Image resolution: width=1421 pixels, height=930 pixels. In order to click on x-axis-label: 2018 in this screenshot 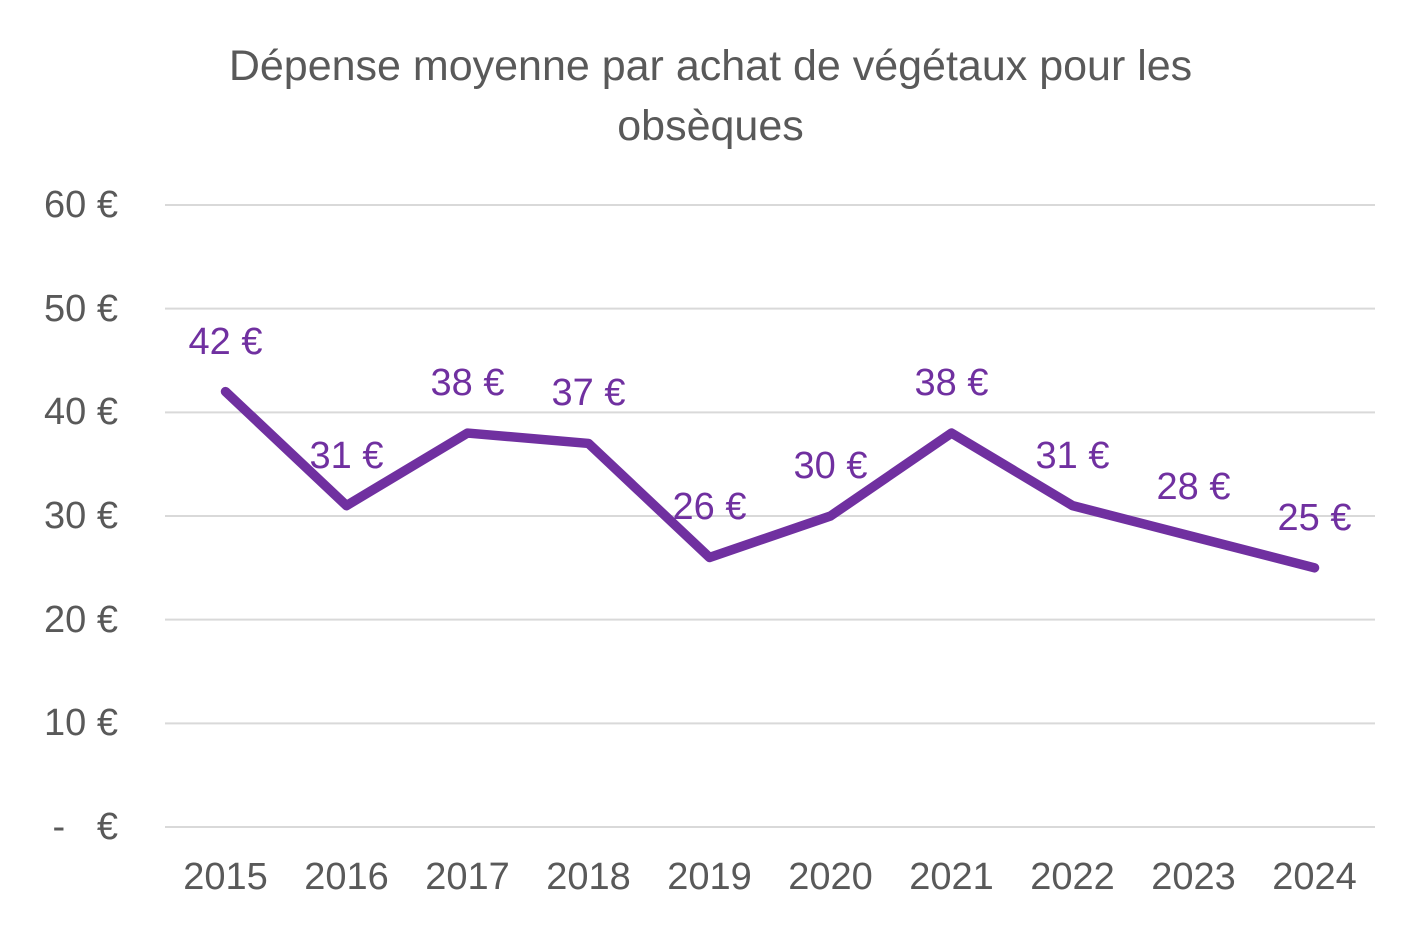, I will do `click(588, 877)`.